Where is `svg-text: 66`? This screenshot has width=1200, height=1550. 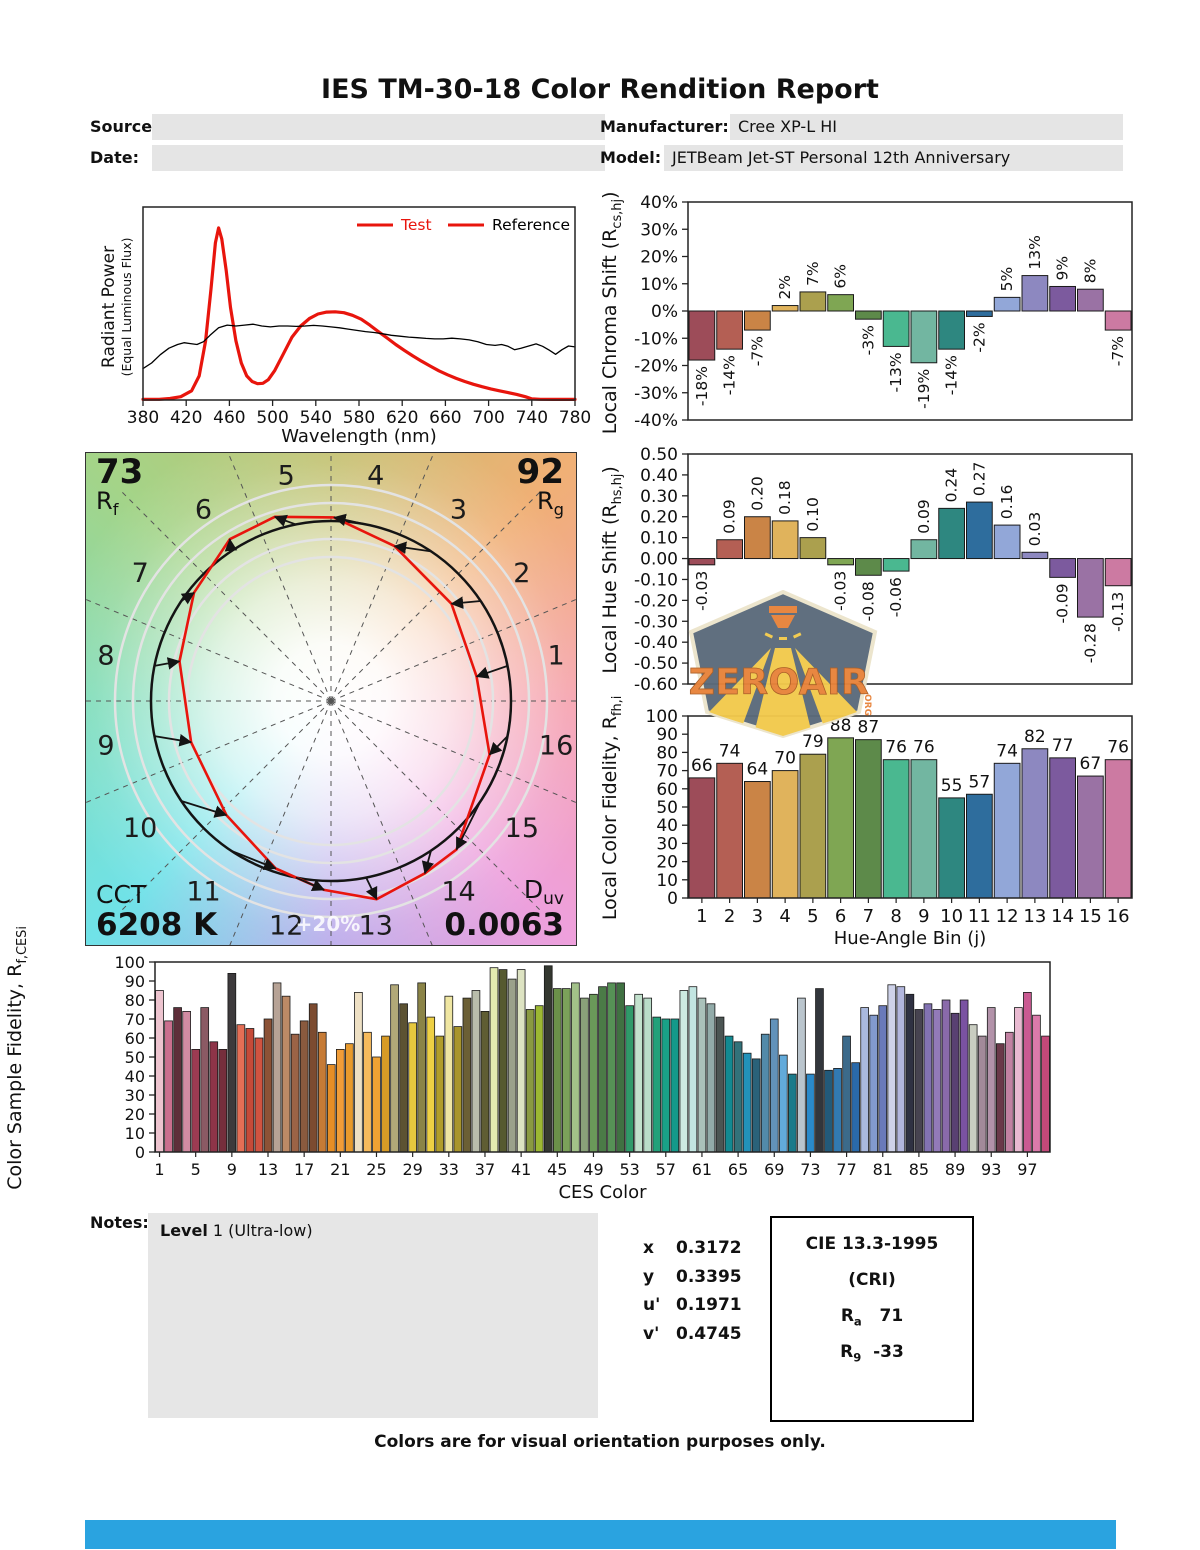 svg-text: 66 is located at coordinates (702, 766).